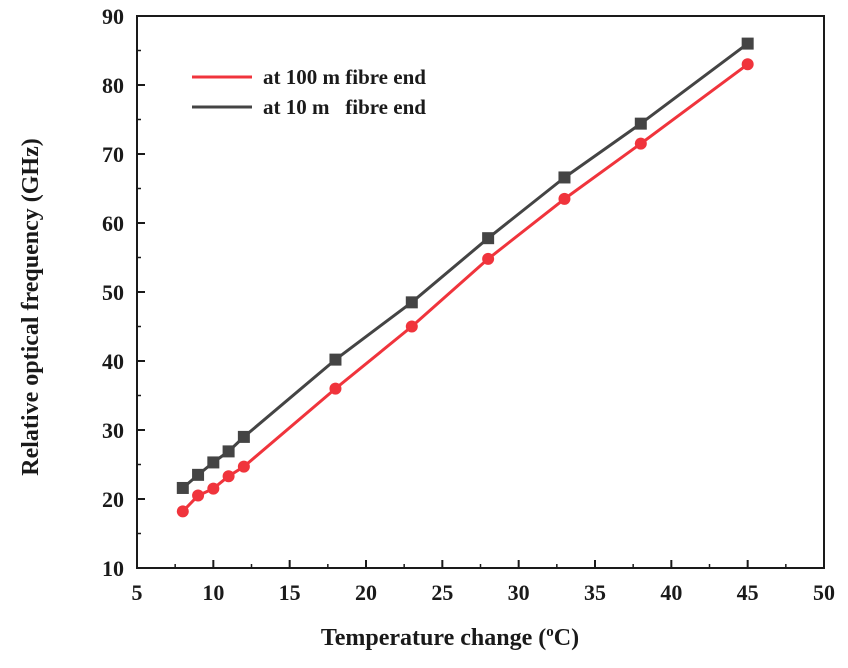 This screenshot has height=668, width=848. Describe the element at coordinates (113, 292) in the screenshot. I see `y-tick-label: 50` at that location.